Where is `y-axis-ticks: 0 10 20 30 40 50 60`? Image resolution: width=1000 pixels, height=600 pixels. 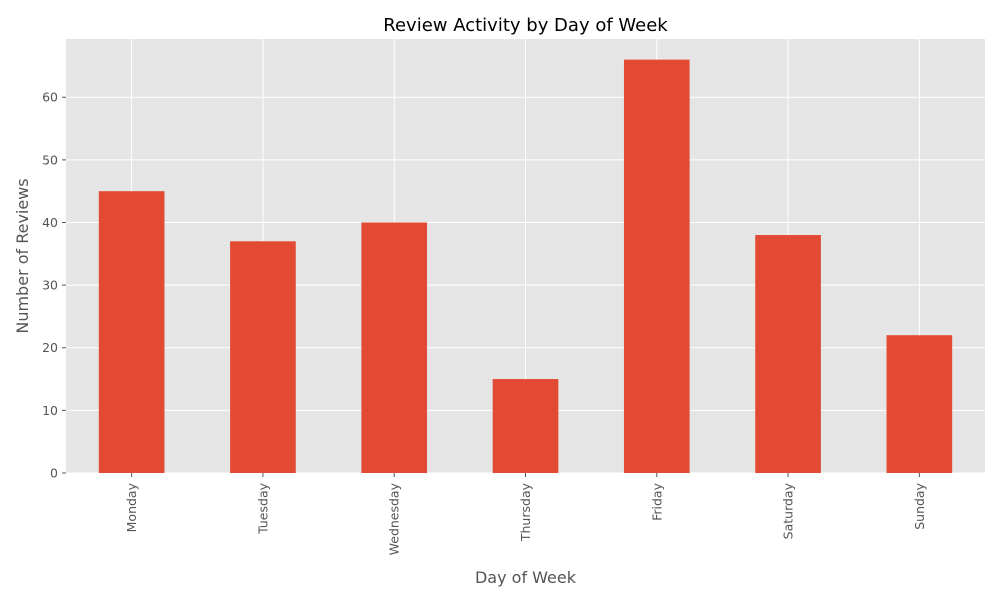
y-axis-ticks: 0 10 20 30 40 50 60 is located at coordinates (54, 285).